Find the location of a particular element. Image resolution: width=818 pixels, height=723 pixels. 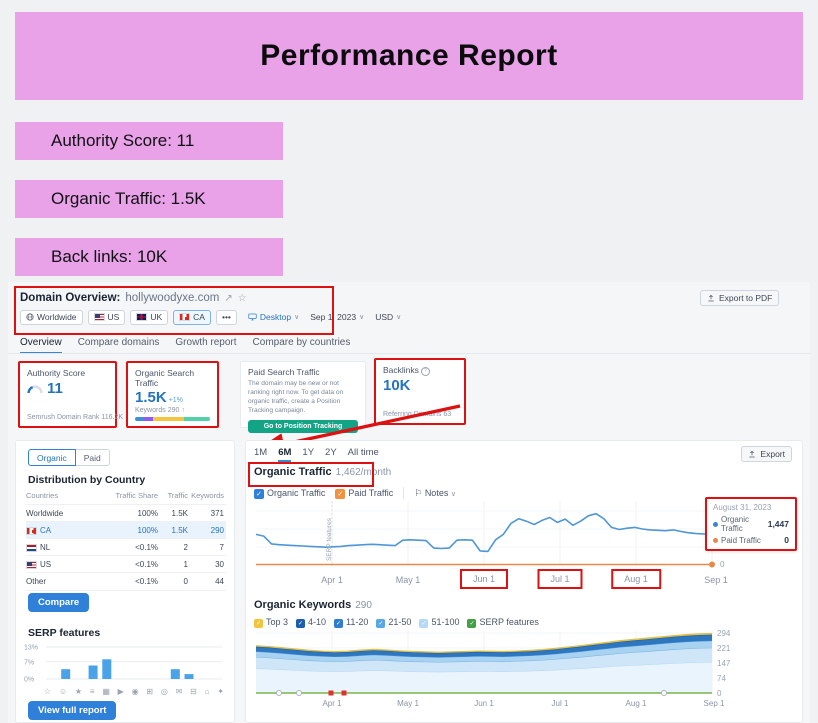

range-1m: 1M is located at coordinates (261, 452).